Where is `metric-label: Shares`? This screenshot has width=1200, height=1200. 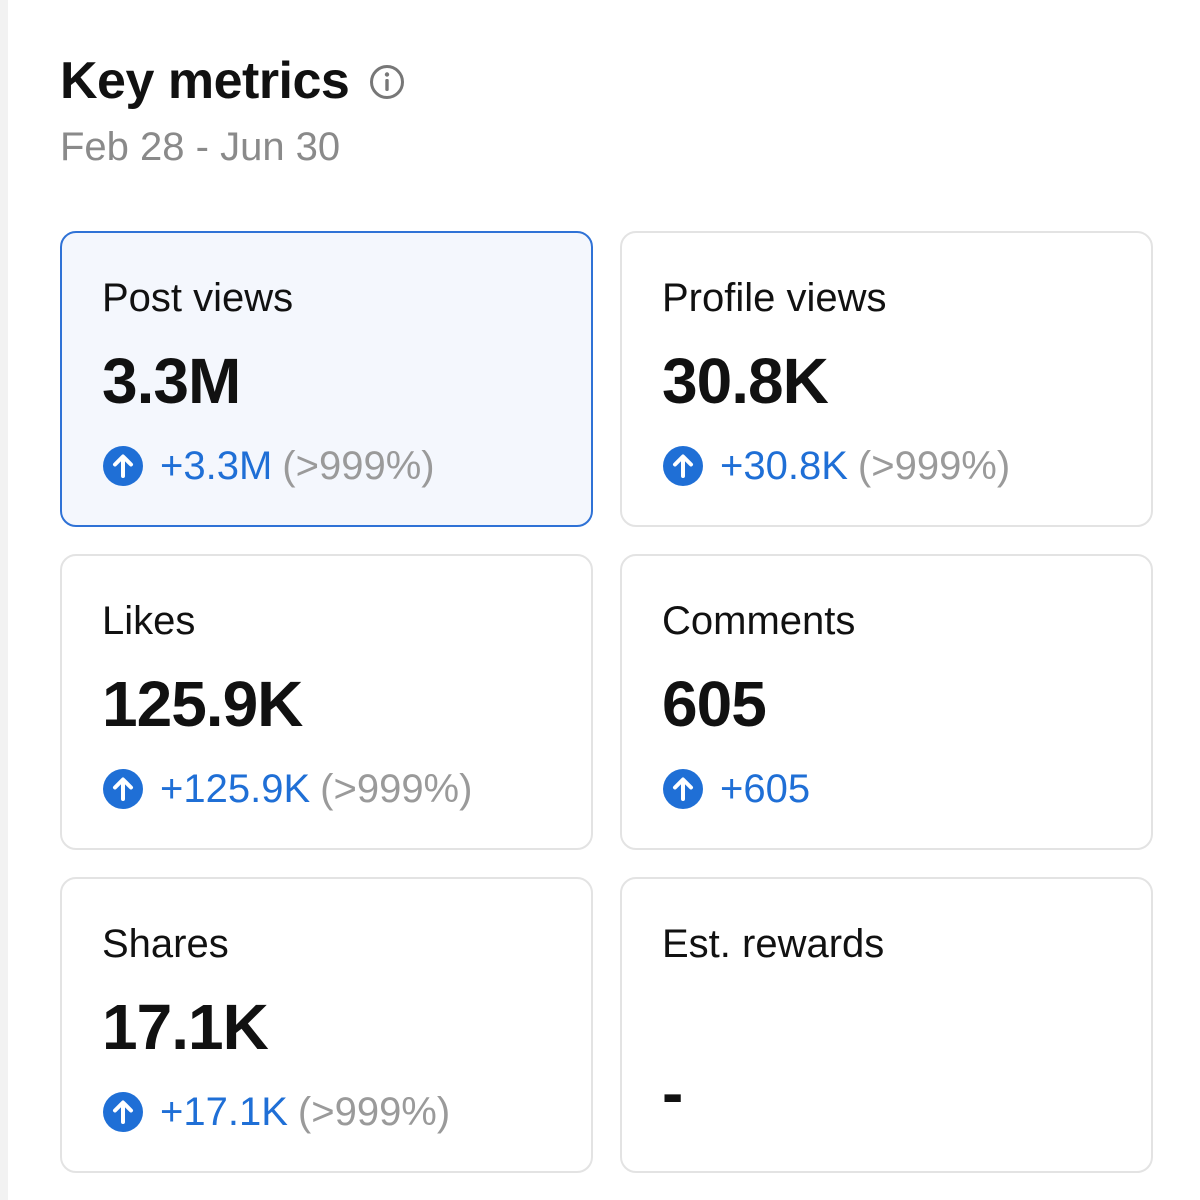
metric-label: Shares is located at coordinates (165, 944).